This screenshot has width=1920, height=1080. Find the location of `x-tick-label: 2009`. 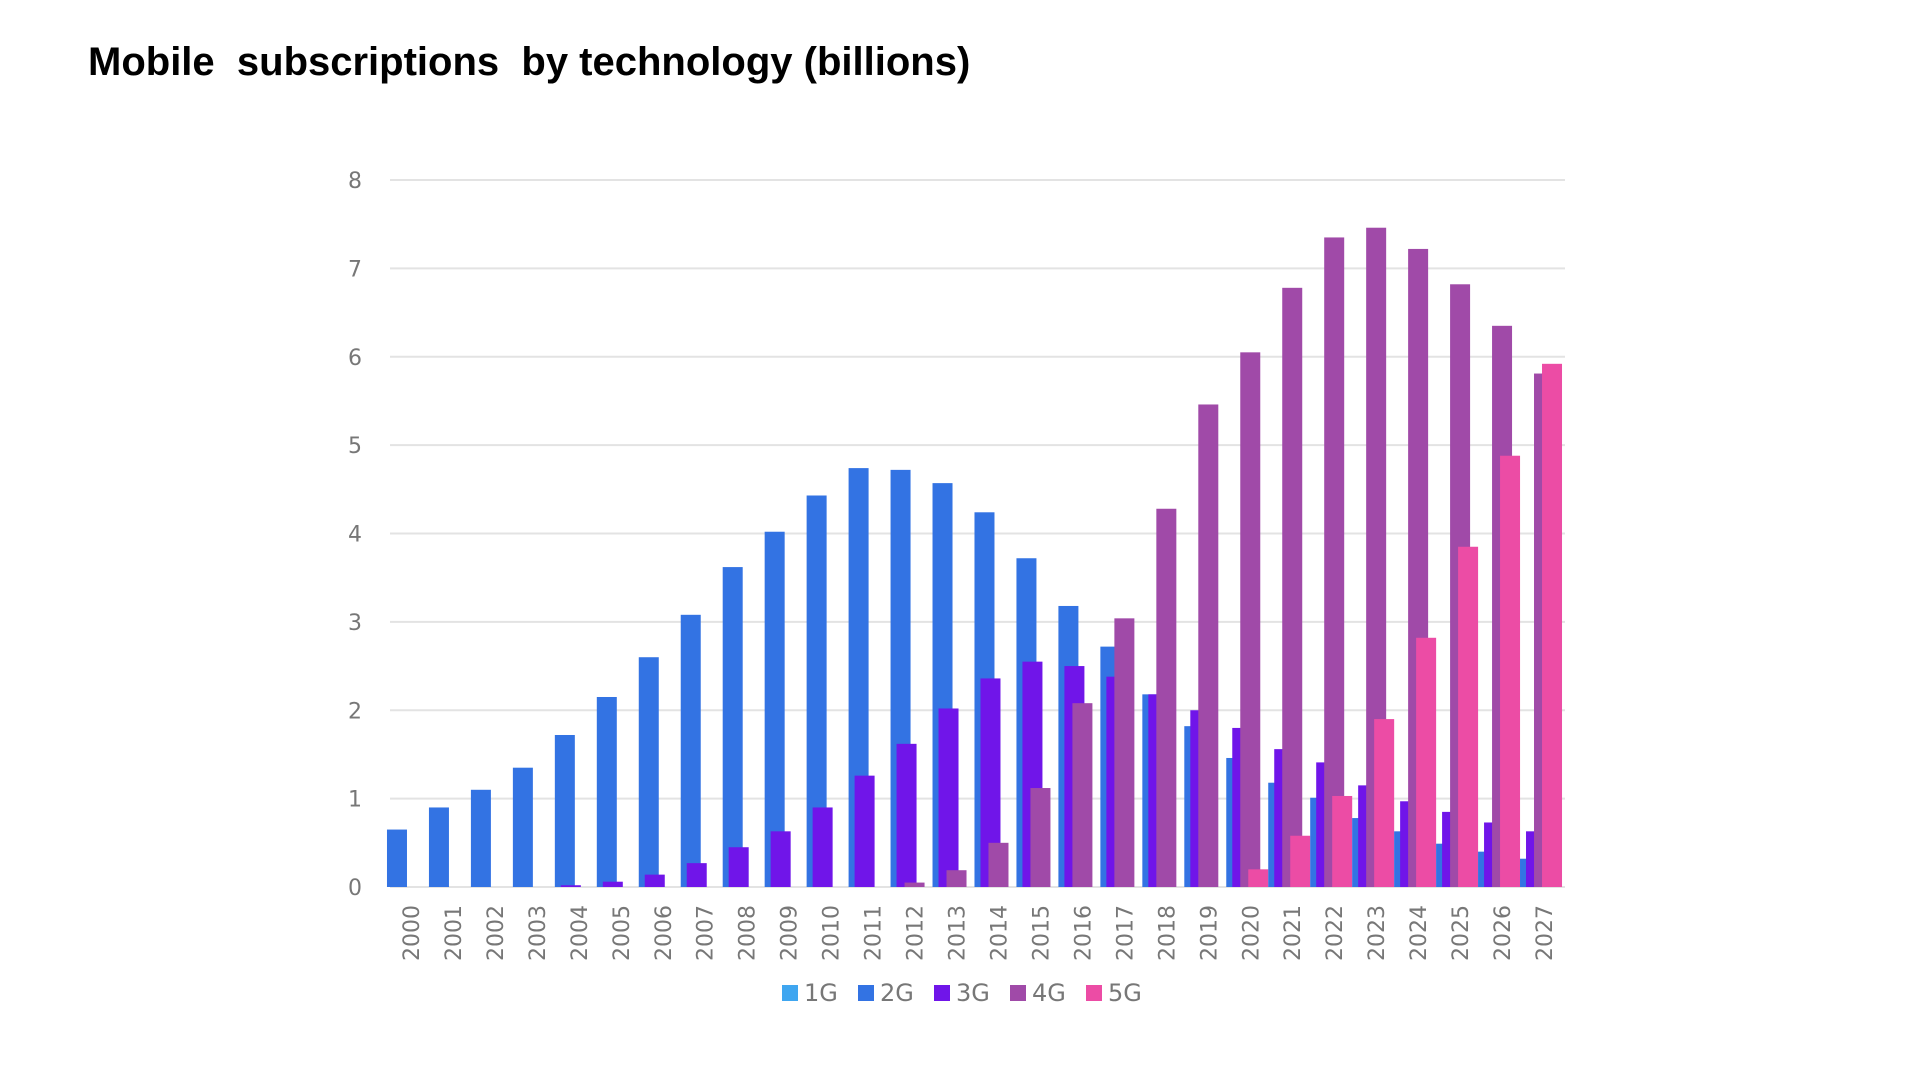

x-tick-label: 2009 is located at coordinates (790, 933).